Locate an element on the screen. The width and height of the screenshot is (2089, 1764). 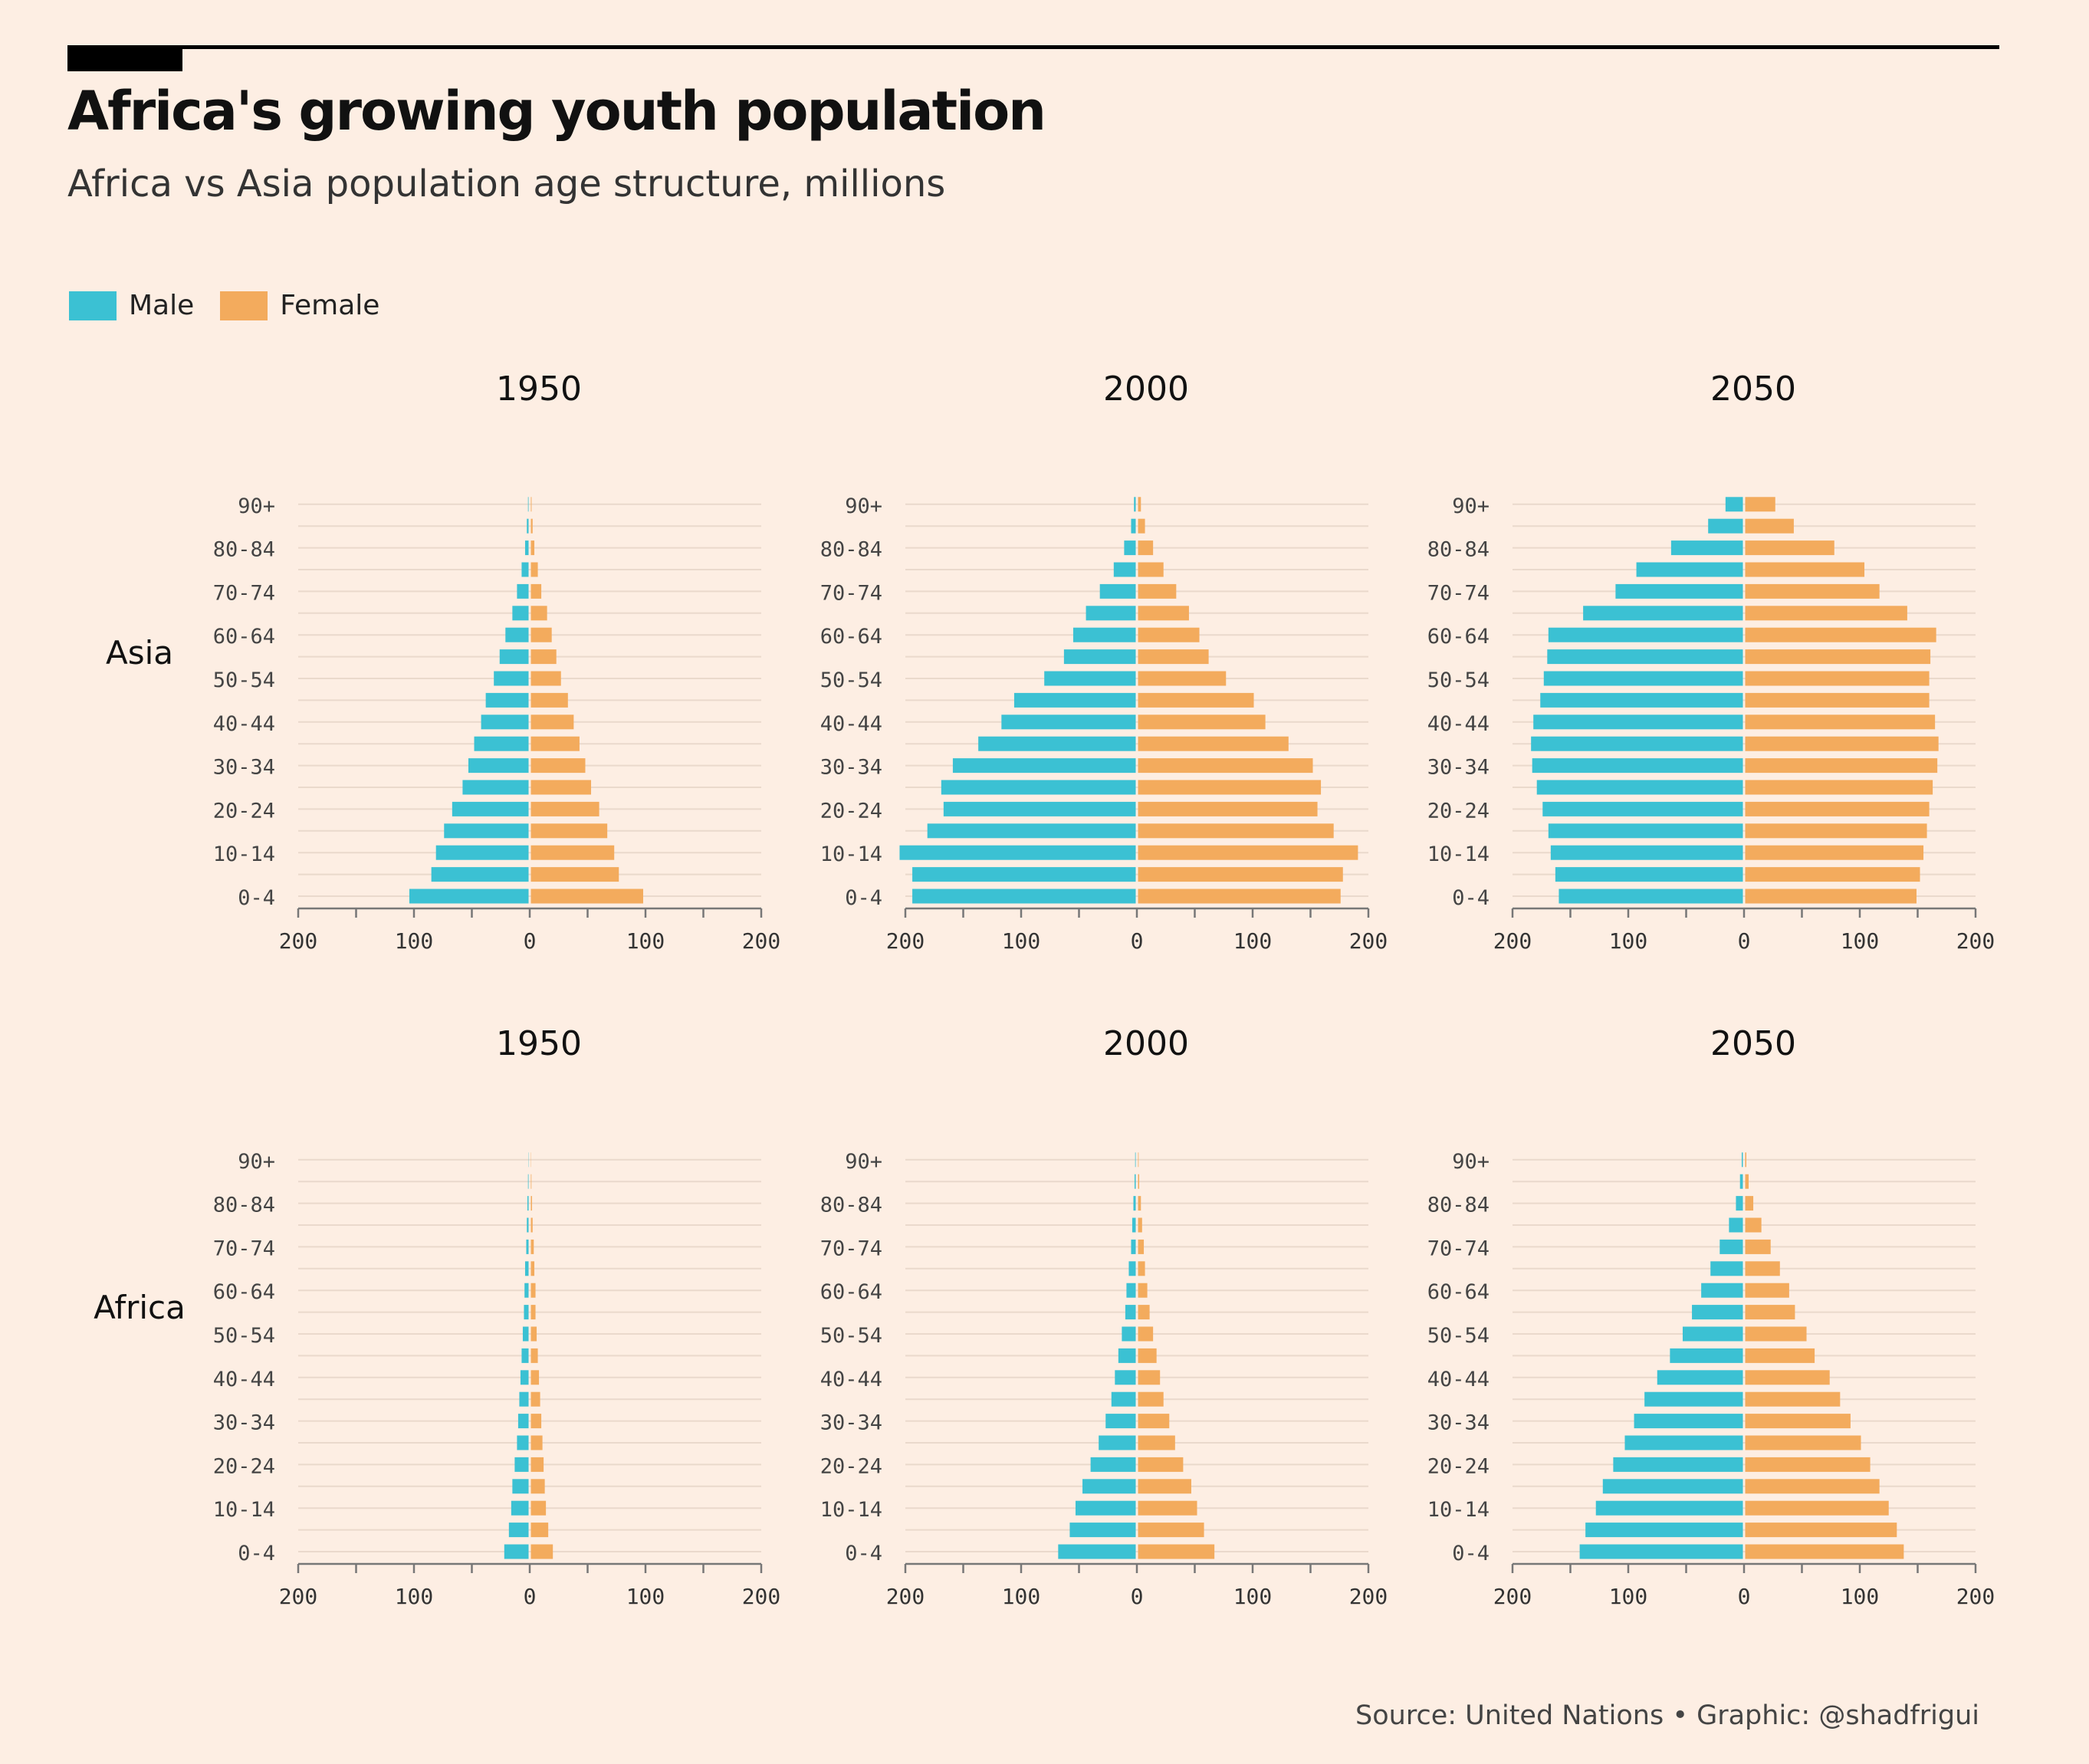
age-tick-label-asia-1950-0-4: 0-4 is located at coordinates (256, 898).